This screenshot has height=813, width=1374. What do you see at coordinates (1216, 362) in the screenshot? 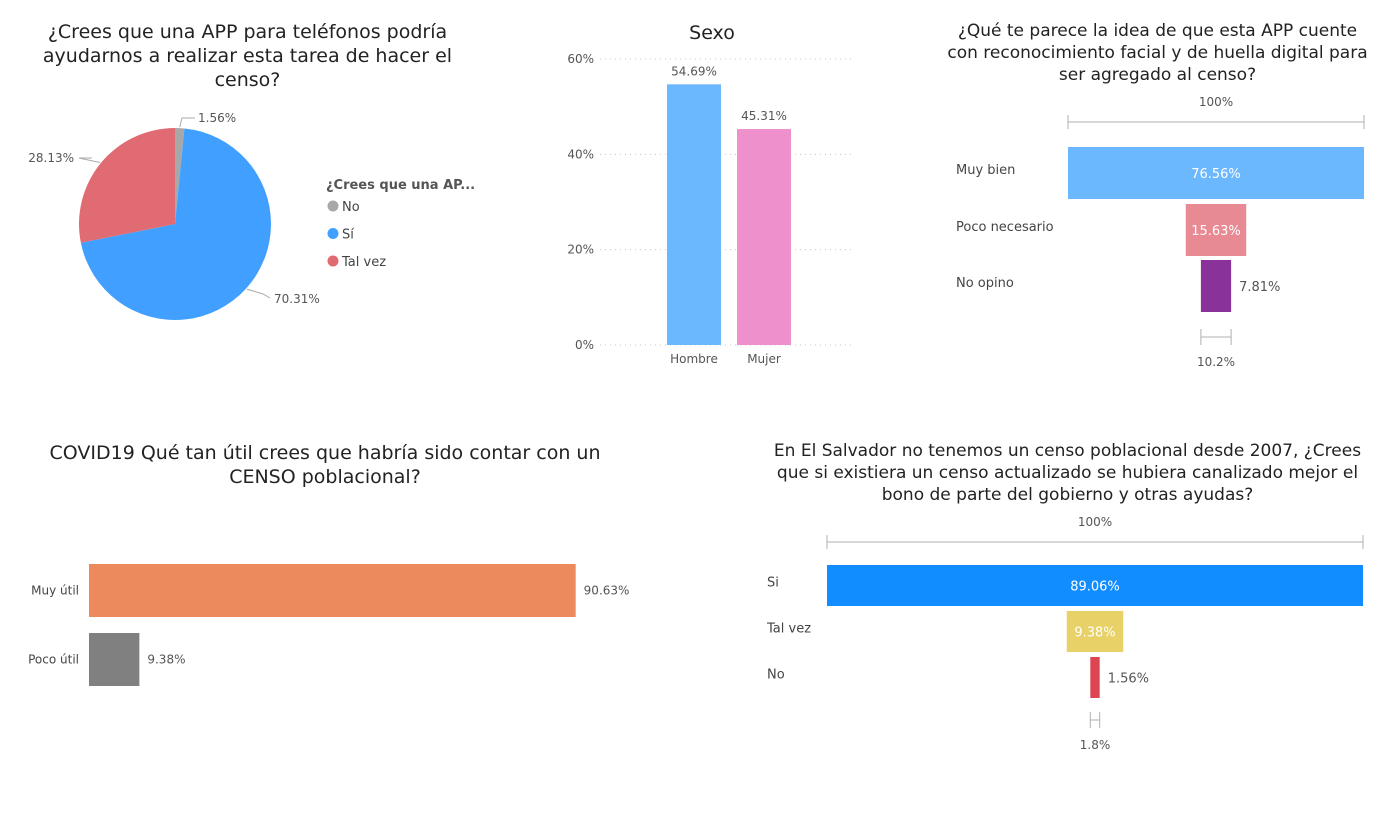
I see `funnel-bottom-label: 10.2%` at bounding box center [1216, 362].